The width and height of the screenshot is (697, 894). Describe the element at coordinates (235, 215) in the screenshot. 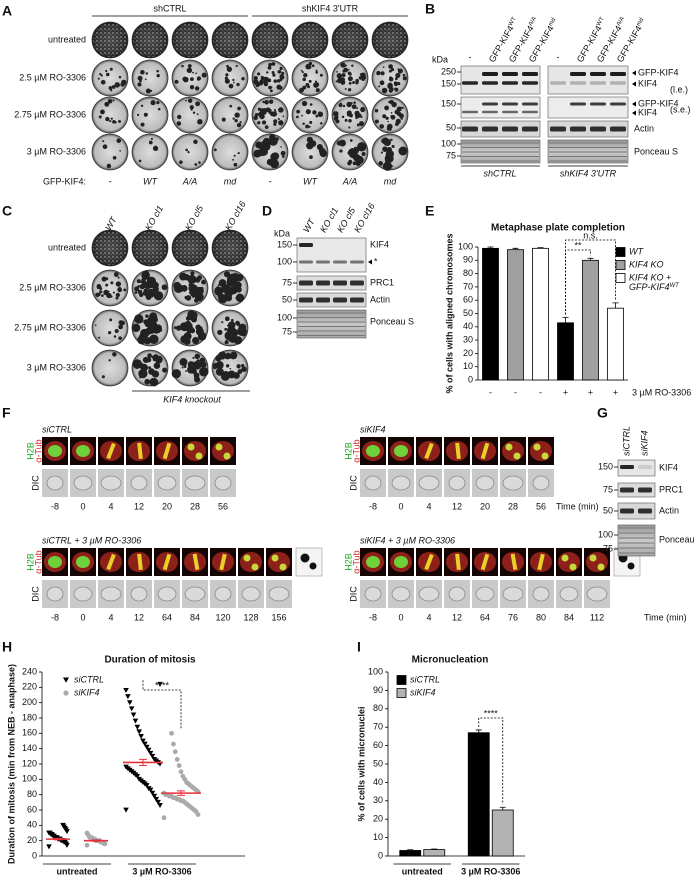

I see `column-label: KO cl16` at that location.